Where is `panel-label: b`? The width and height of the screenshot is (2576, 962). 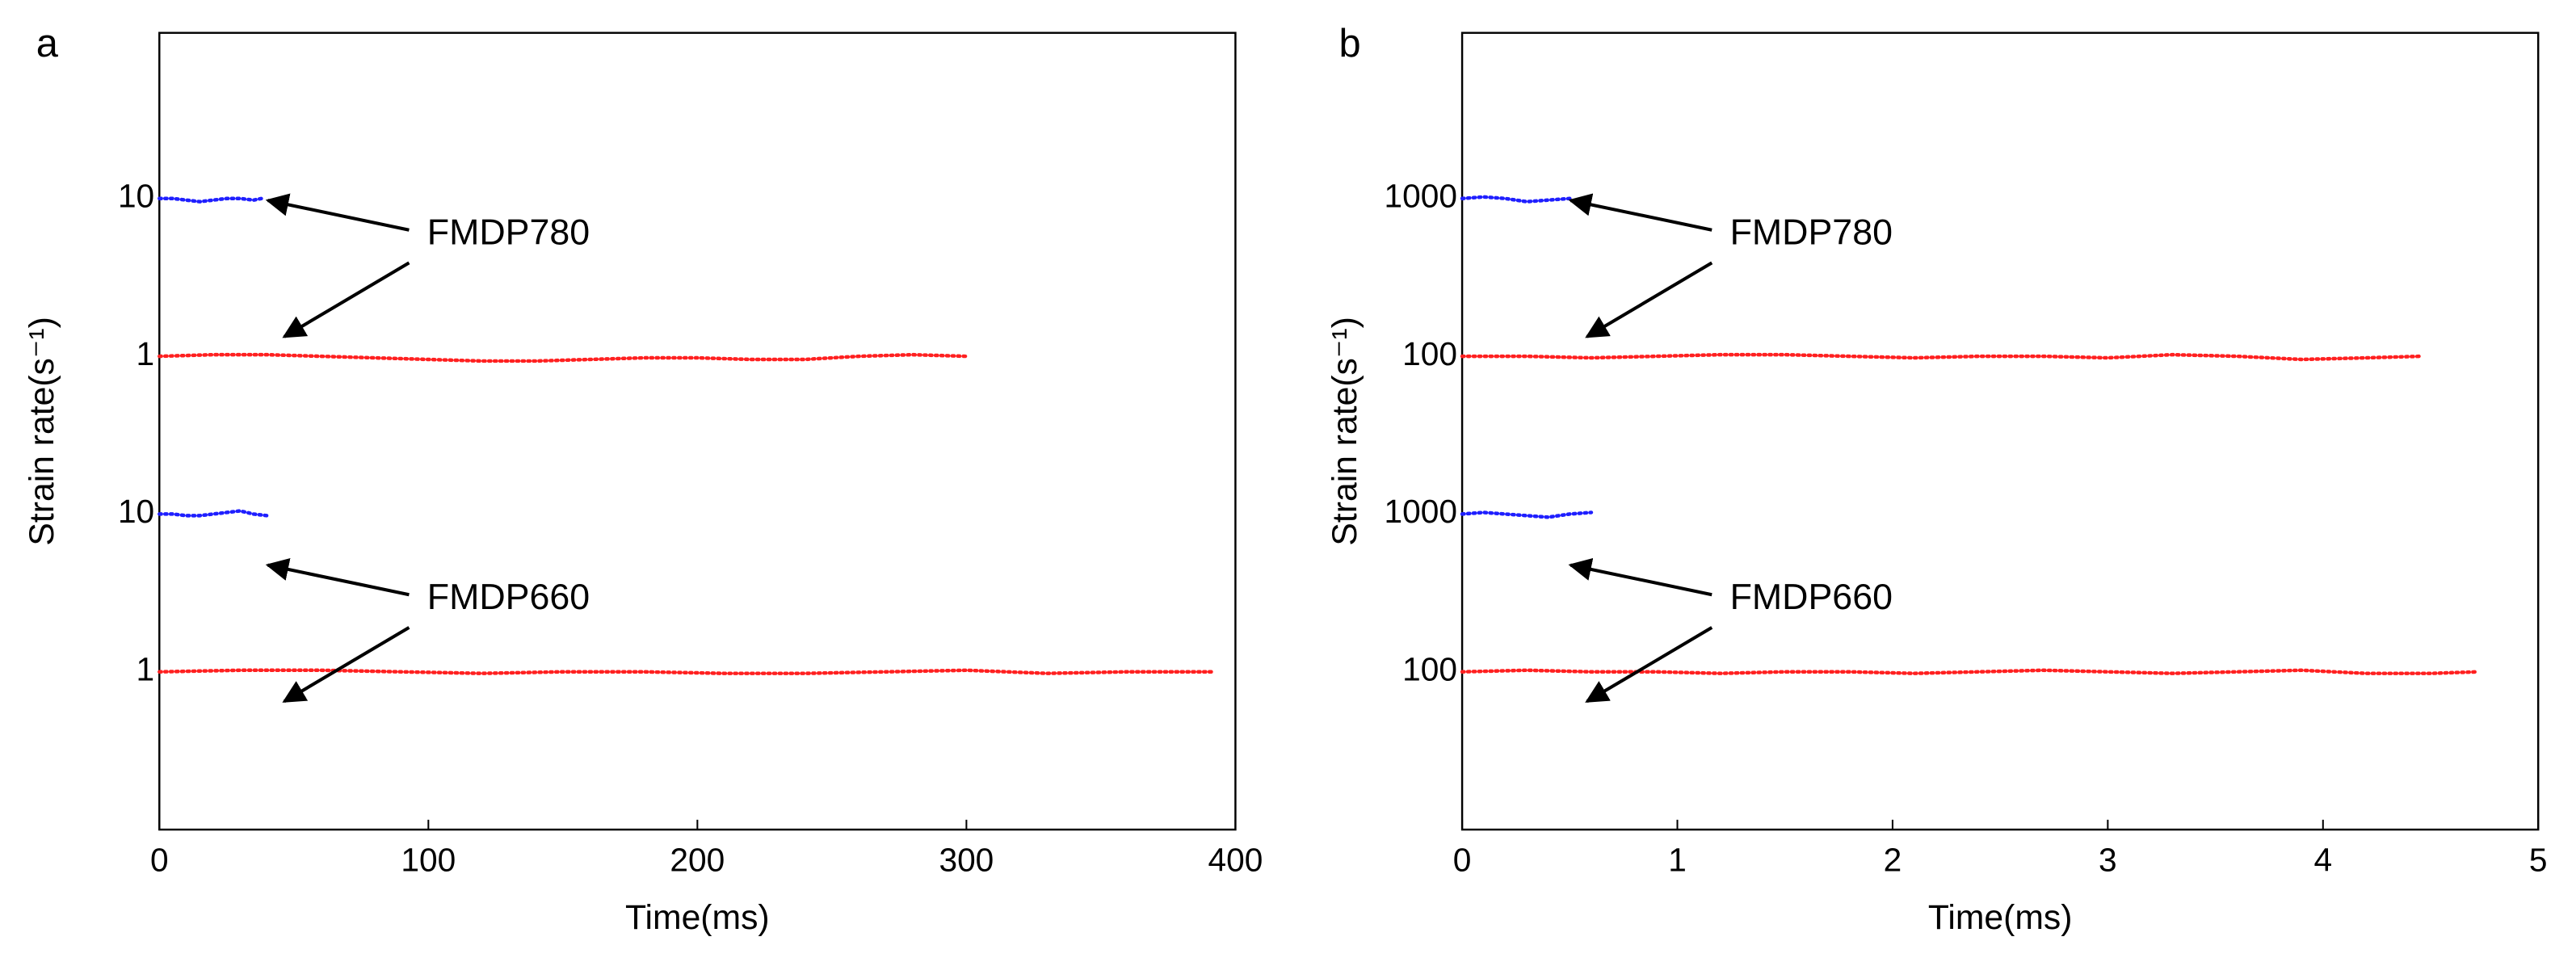
panel-label: b is located at coordinates (1350, 44).